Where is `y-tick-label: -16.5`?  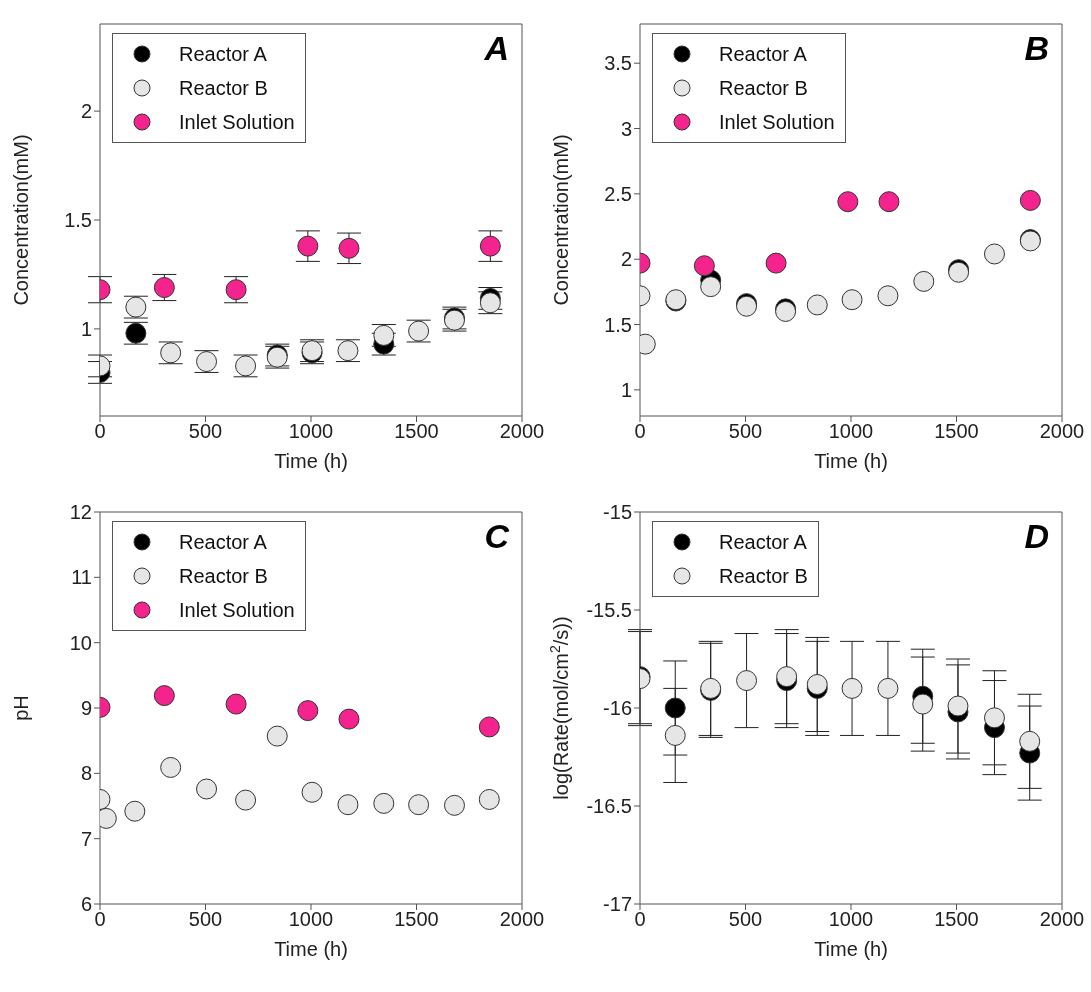 y-tick-label: -16.5 is located at coordinates (609, 806).